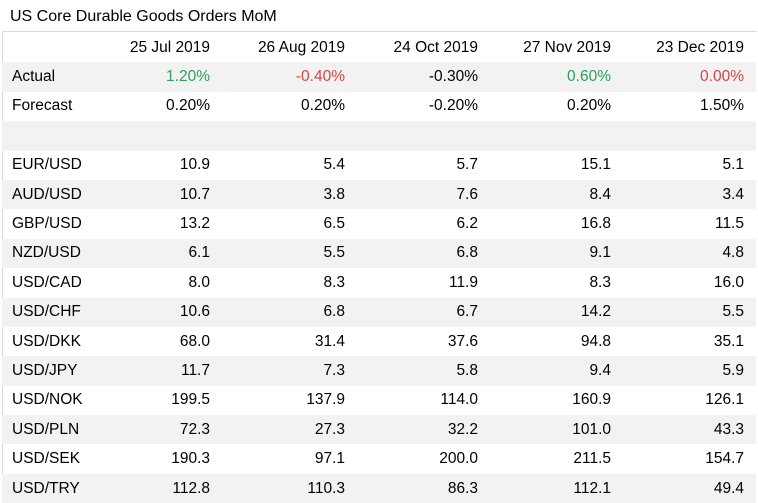 The height and width of the screenshot is (503, 758). What do you see at coordinates (556, 253) in the screenshot?
I see `pair-value: 9.1` at bounding box center [556, 253].